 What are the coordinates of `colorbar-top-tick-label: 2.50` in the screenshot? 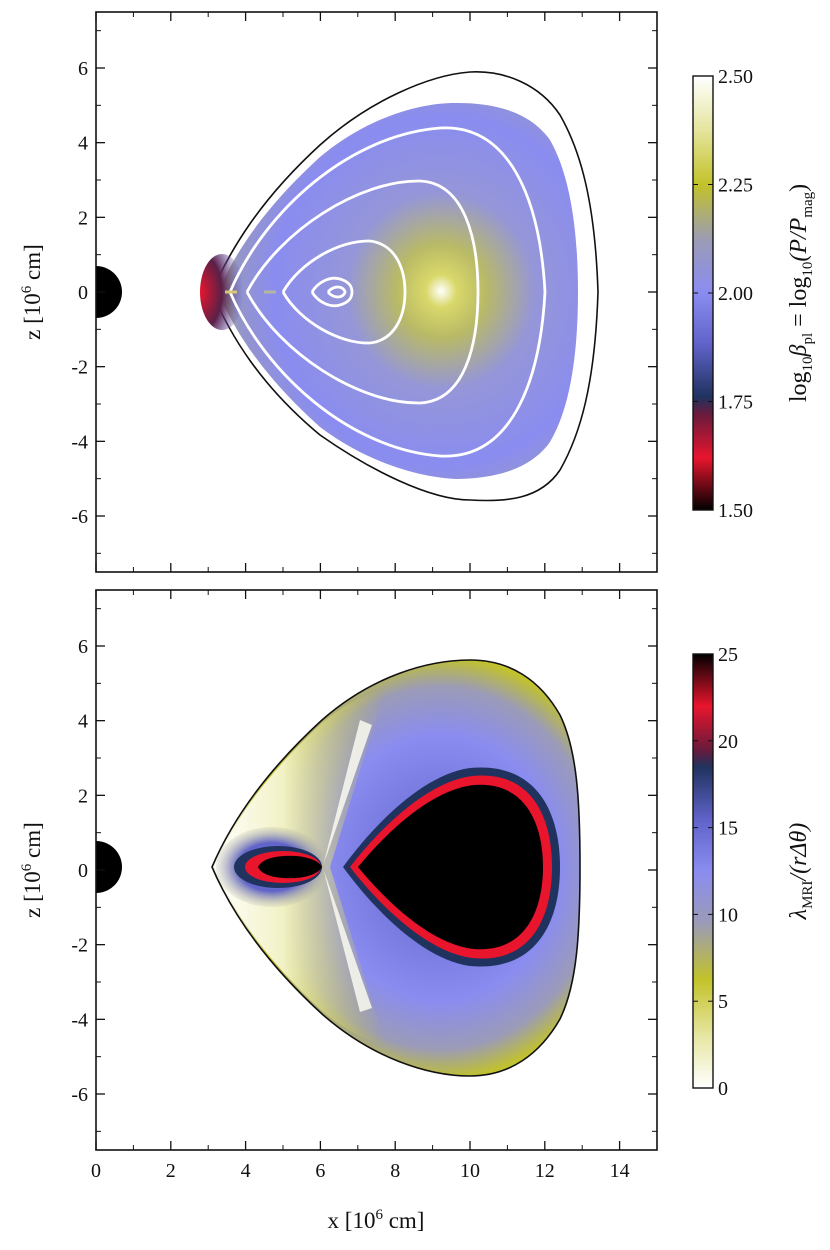 It's located at (735, 77).